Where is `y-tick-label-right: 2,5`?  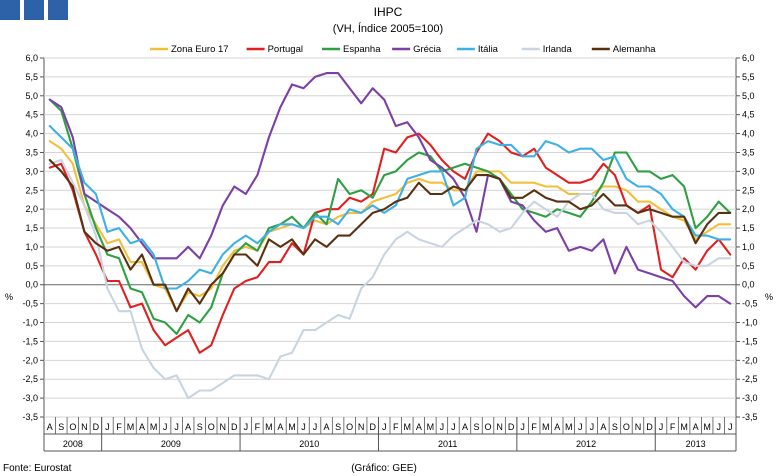 y-tick-label-right: 2,5 is located at coordinates (748, 190).